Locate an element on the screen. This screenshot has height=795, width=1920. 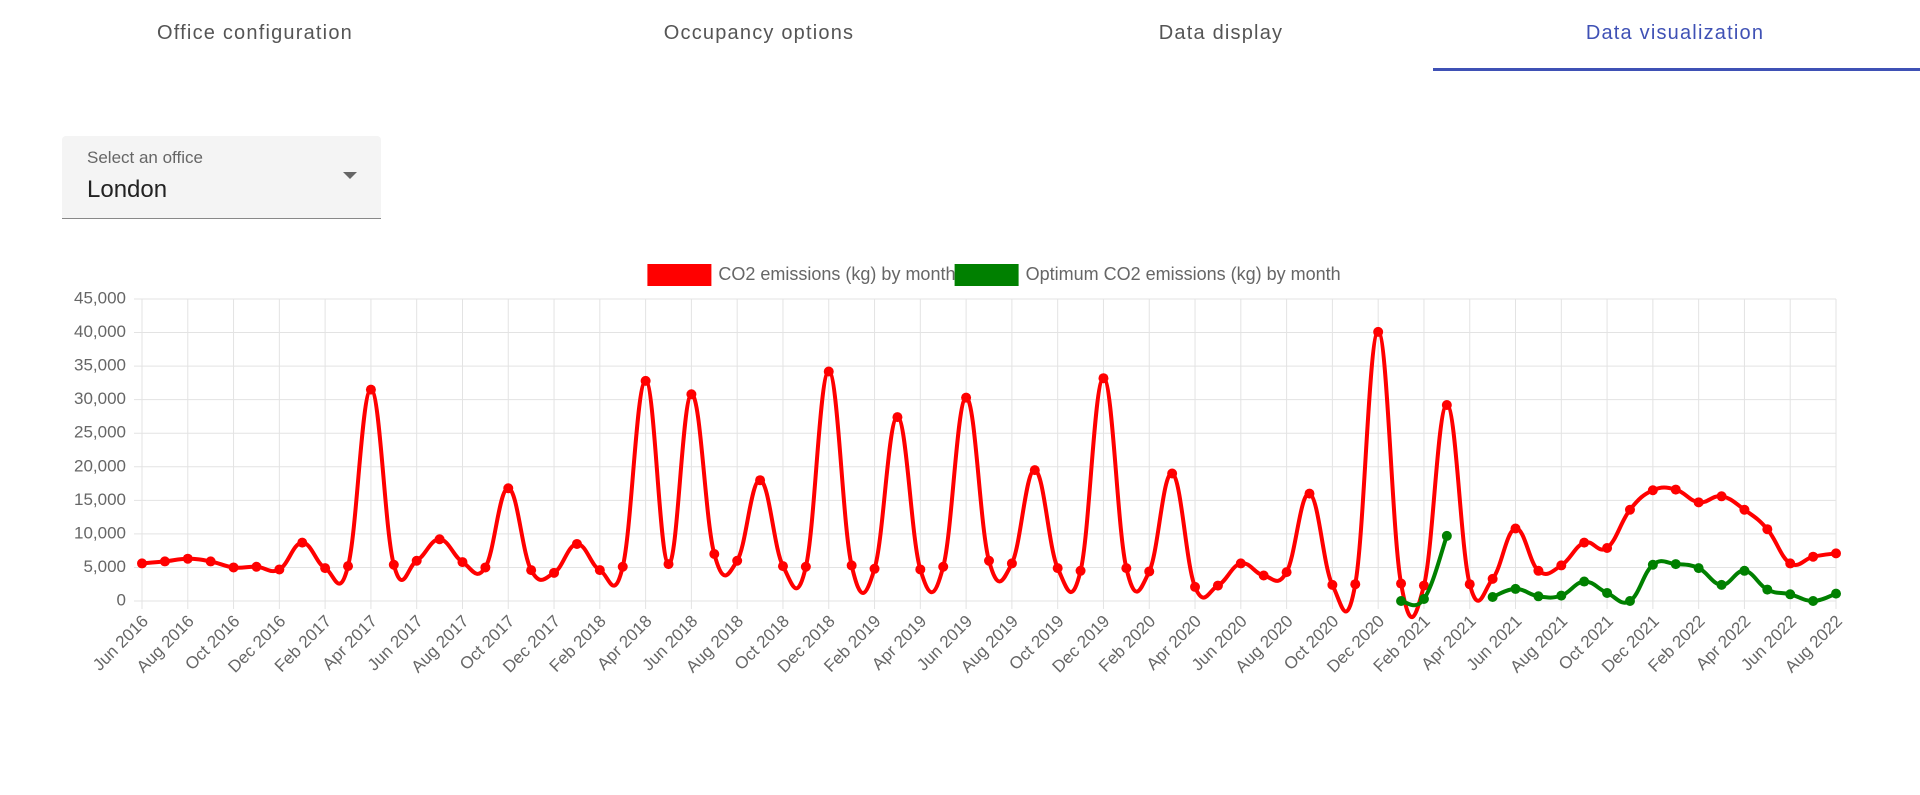
tab: Data display is located at coordinates (1221, 33).